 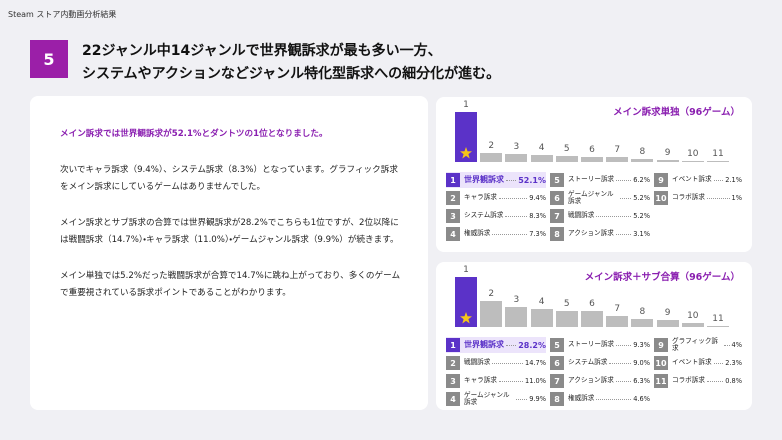 What do you see at coordinates (484, 345) in the screenshot?
I see `legend-name: 世界観訴求` at bounding box center [484, 345].